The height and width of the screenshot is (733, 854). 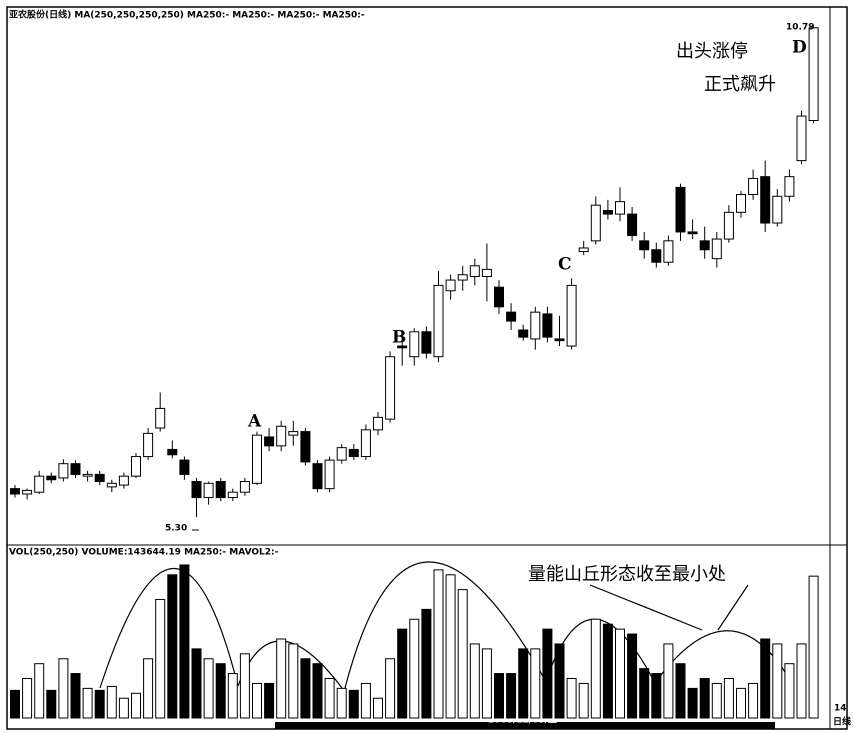 What do you see at coordinates (842, 722) in the screenshot?
I see `period-label: 日线` at bounding box center [842, 722].